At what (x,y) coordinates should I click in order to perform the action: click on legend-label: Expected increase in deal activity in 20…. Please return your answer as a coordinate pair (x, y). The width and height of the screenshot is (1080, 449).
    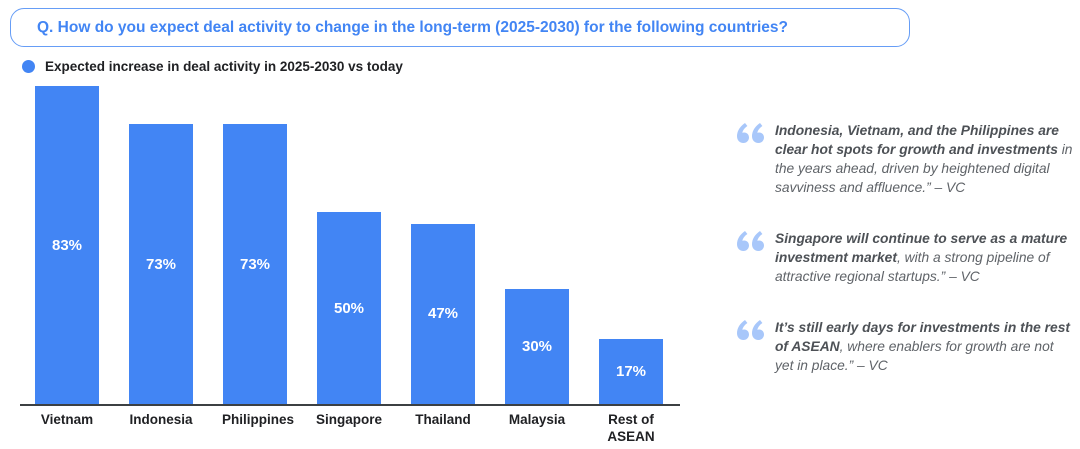
    Looking at the image, I should click on (224, 66).